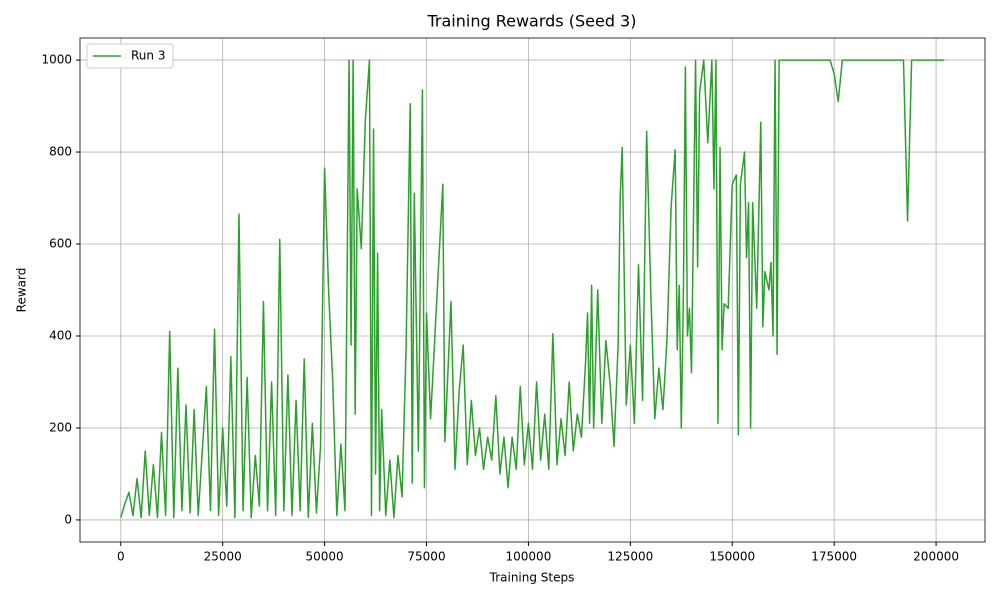  I want to click on legend-label: Run 3, so click(148, 56).